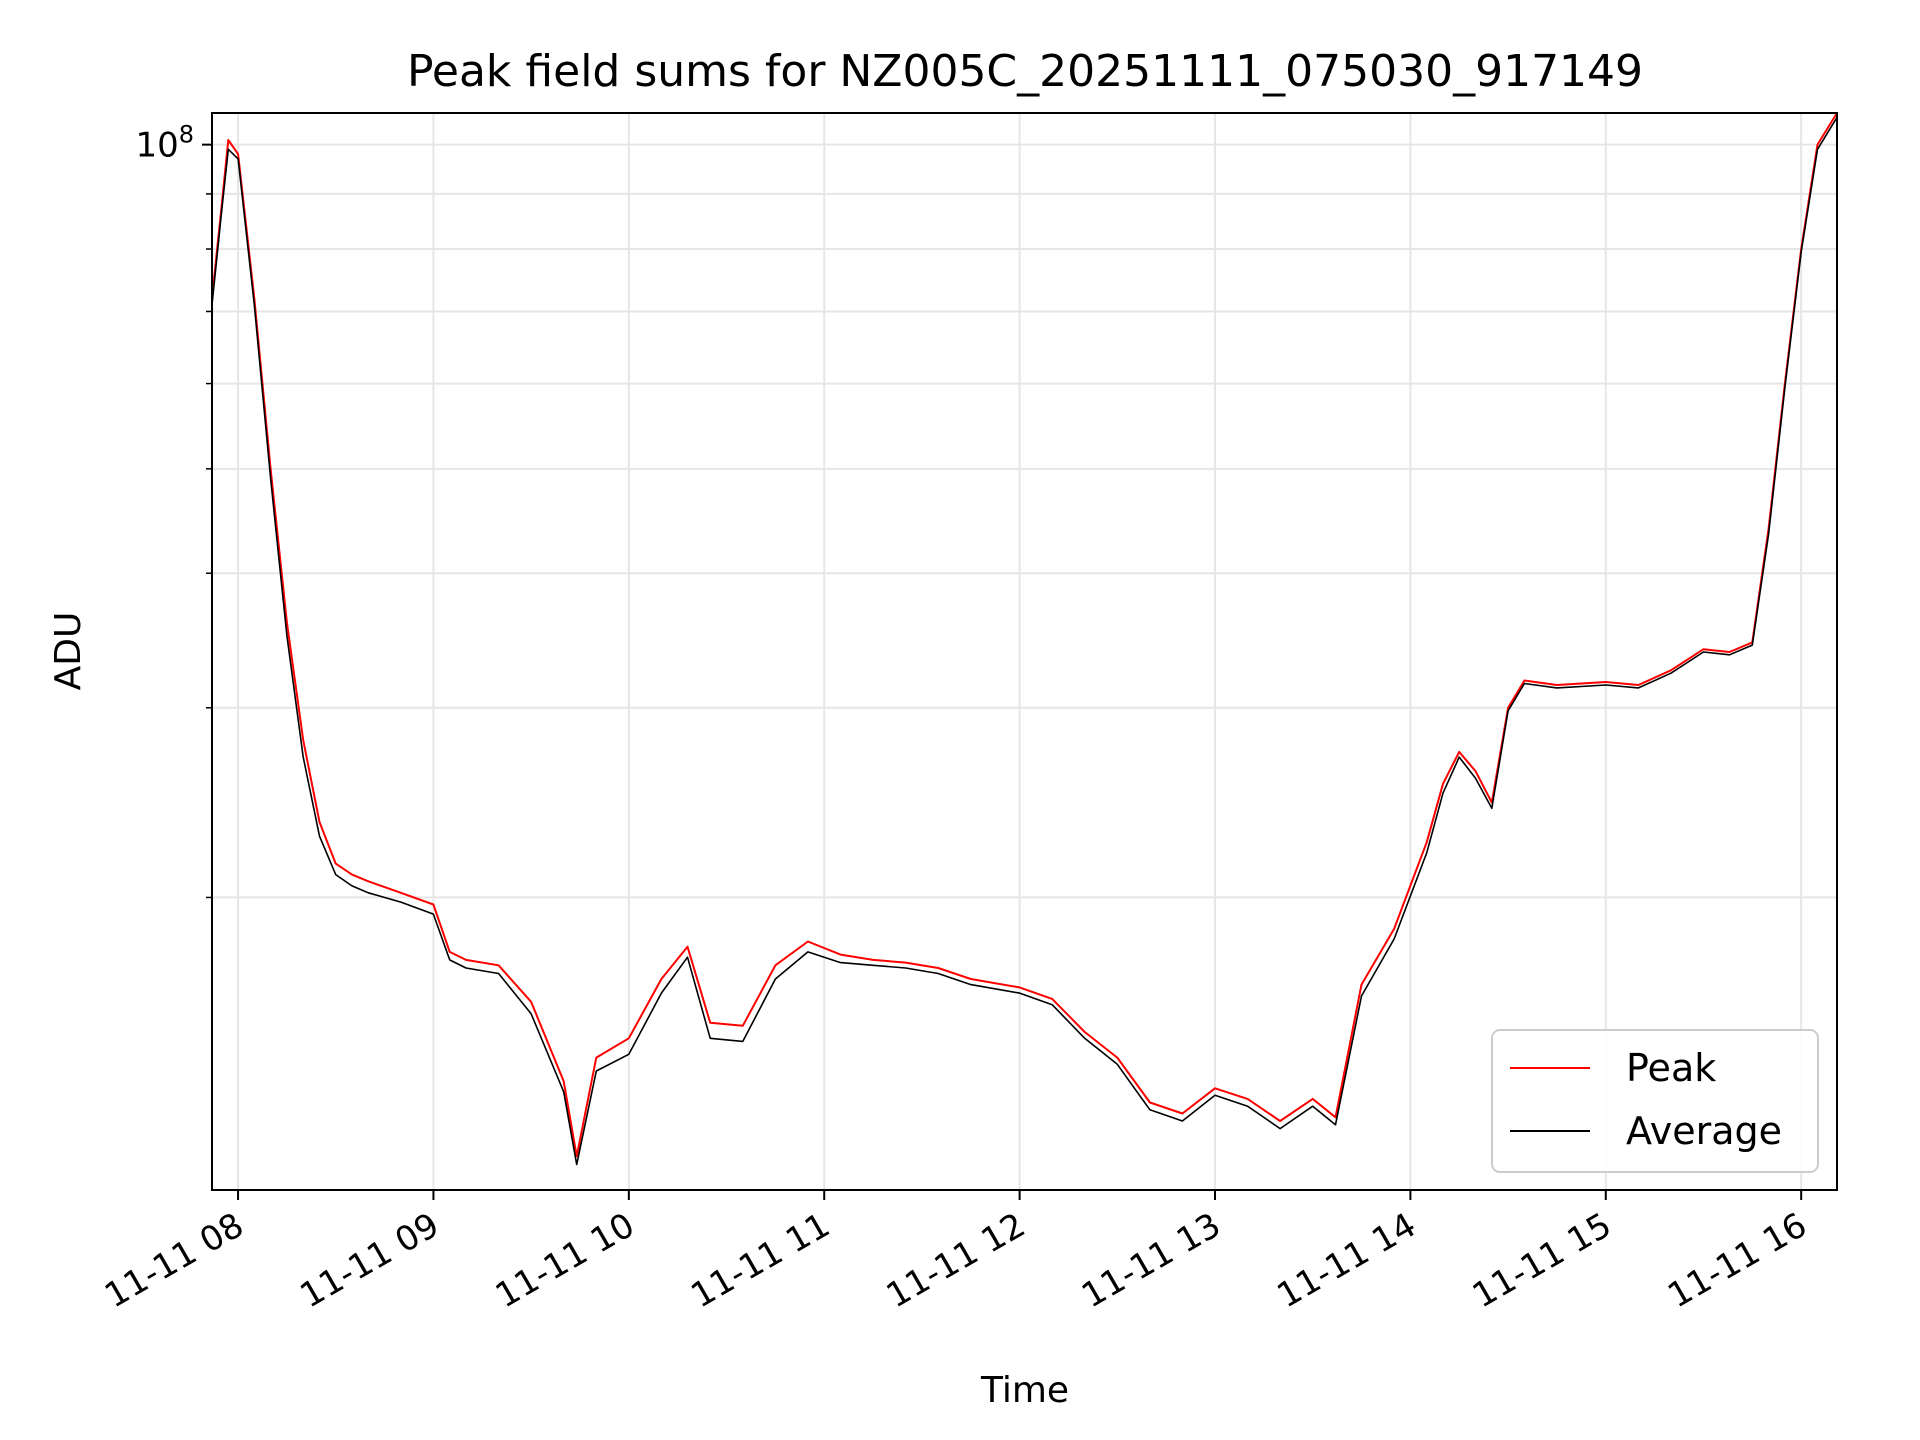 Image resolution: width=1920 pixels, height=1440 pixels. I want to click on legend-peak-label: Peak, so click(1671, 1068).